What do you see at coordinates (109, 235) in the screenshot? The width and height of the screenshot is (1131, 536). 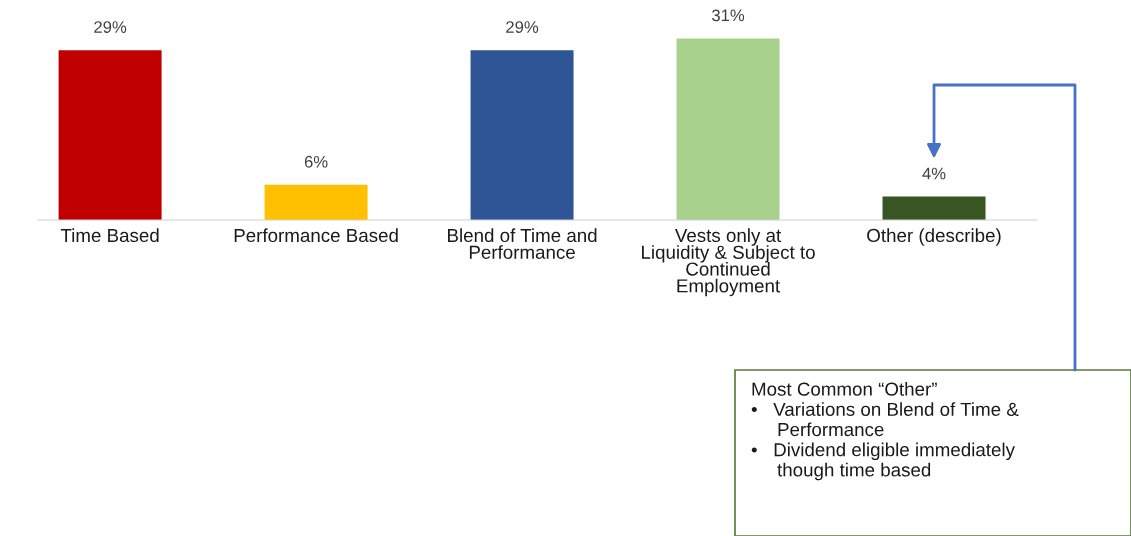 I see `x-tick-label: Time Based` at bounding box center [109, 235].